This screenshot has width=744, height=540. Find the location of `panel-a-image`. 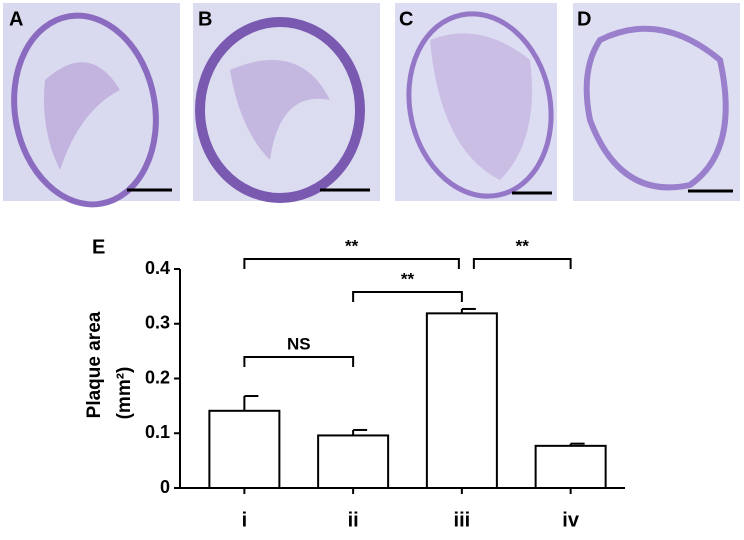

panel-a-image is located at coordinates (91, 105).